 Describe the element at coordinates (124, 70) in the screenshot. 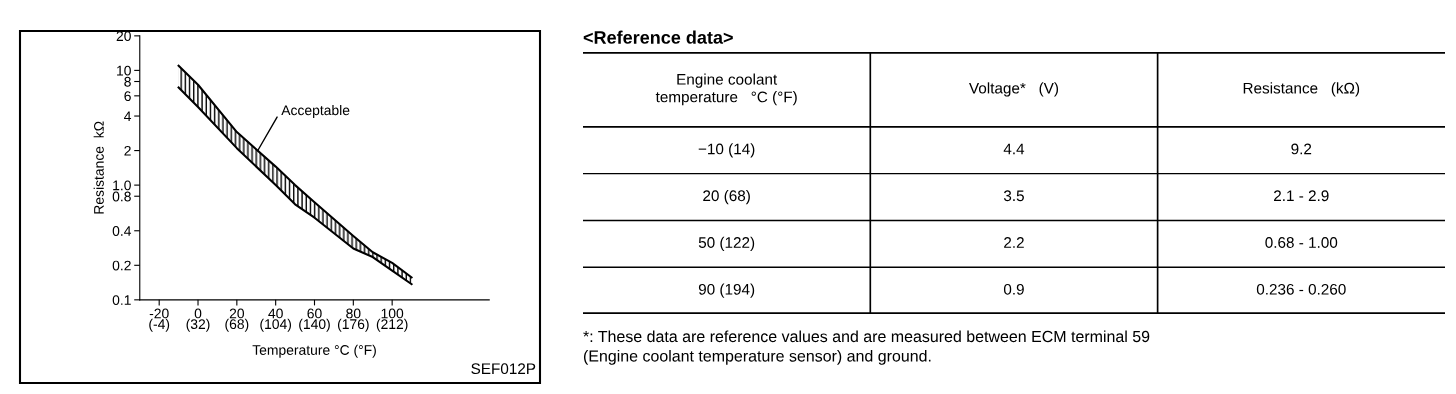

I see `y-tick-label: 10` at that location.